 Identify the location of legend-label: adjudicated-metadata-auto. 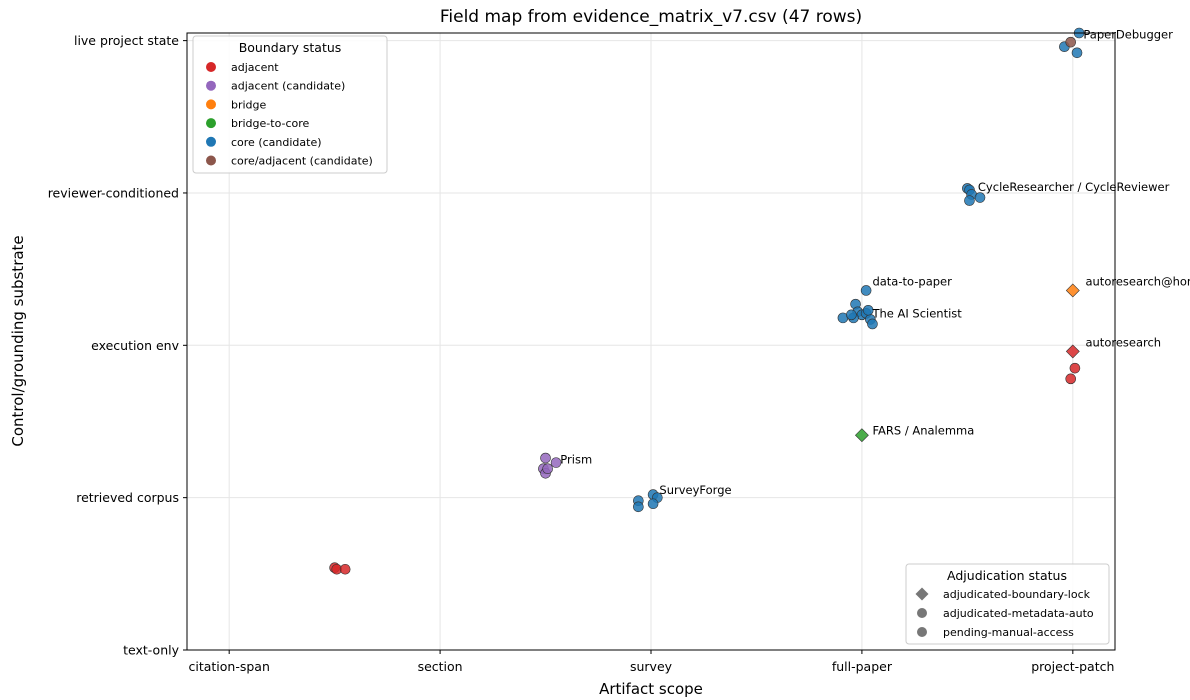
(1018, 613).